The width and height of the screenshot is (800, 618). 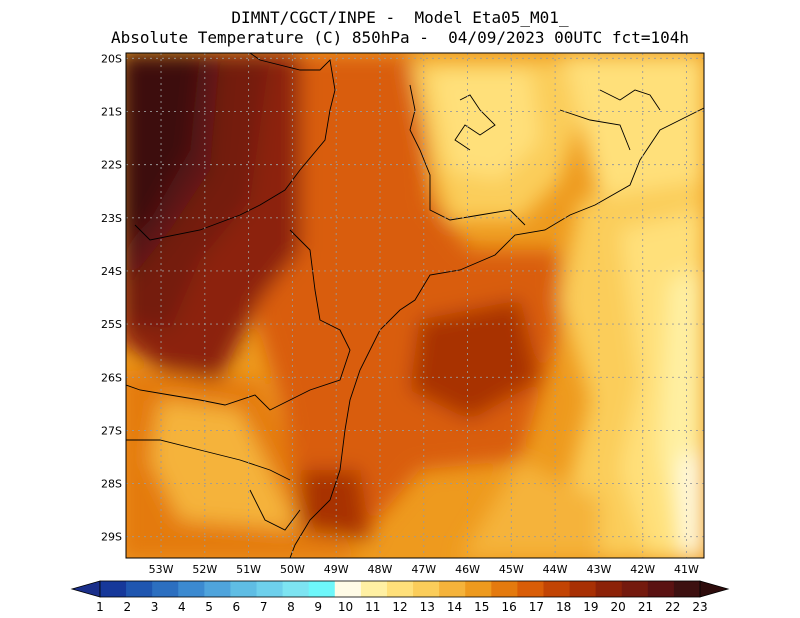 What do you see at coordinates (372, 607) in the screenshot?
I see `colorbar-label: 11` at bounding box center [372, 607].